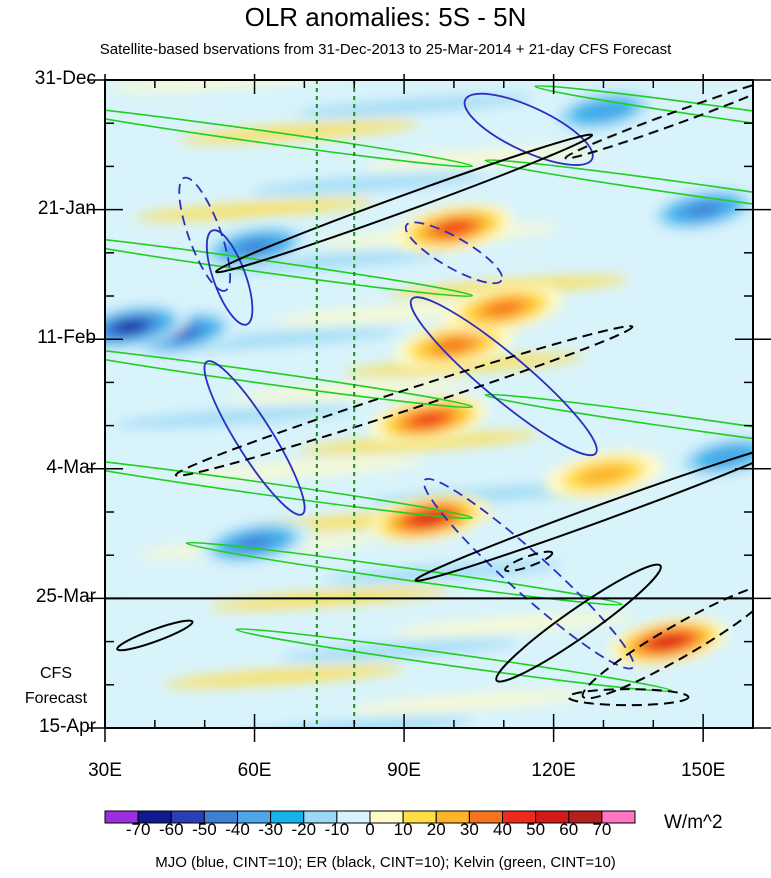 The height and width of the screenshot is (878, 771). I want to click on colorbar-swatch, so click(618, 817).